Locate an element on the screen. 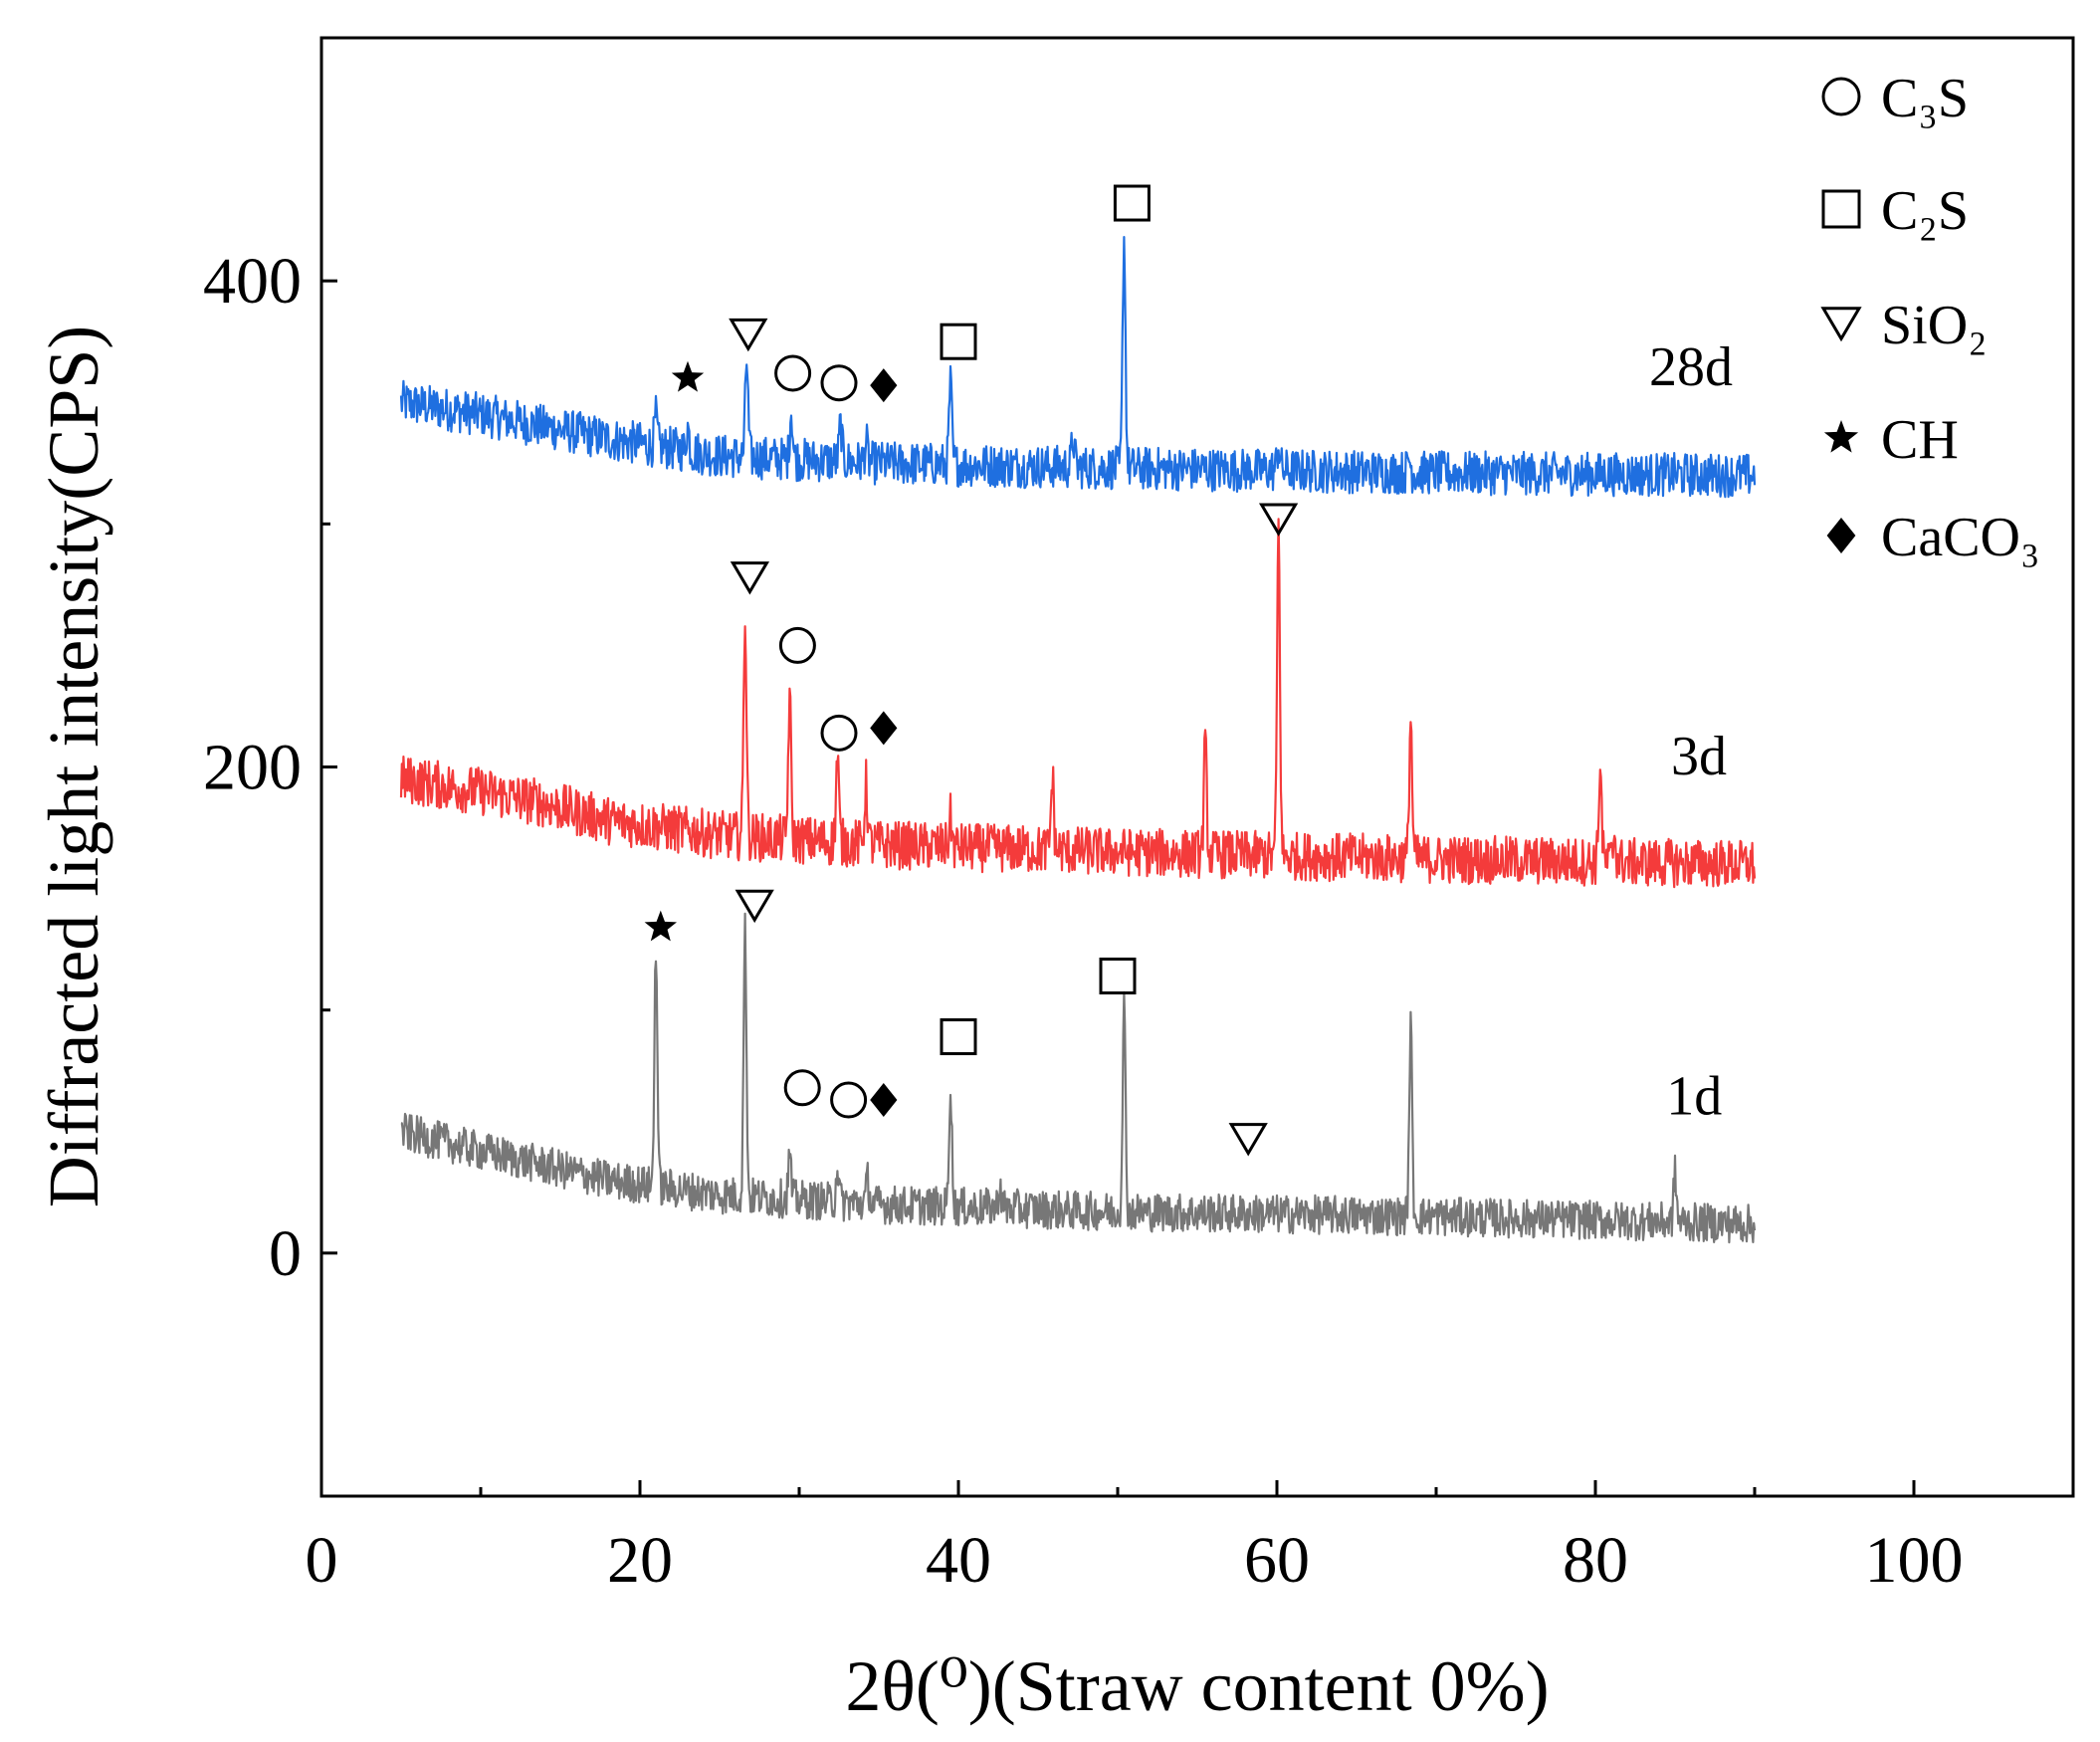 This screenshot has width=2100, height=1742. legend-label: C₃S is located at coordinates (1925, 98).